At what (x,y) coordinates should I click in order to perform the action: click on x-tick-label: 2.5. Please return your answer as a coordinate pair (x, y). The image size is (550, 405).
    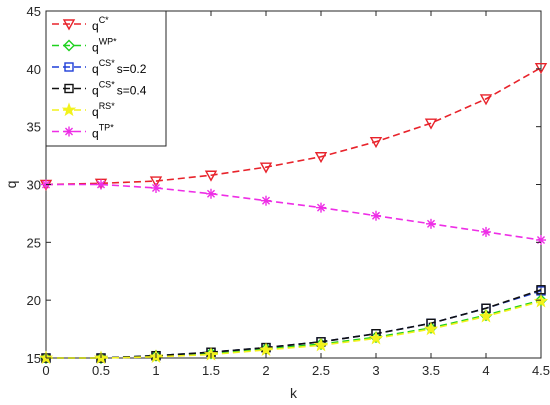
    Looking at the image, I should click on (321, 370).